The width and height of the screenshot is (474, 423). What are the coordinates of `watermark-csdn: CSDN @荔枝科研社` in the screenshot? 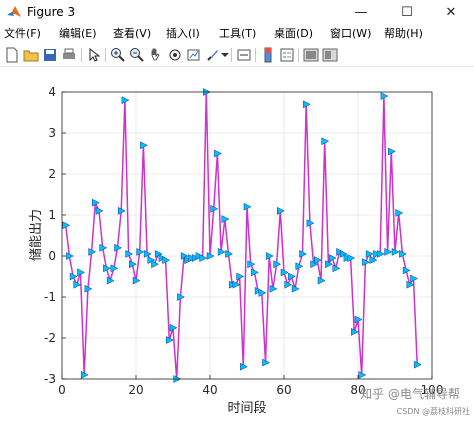 It's located at (433, 411).